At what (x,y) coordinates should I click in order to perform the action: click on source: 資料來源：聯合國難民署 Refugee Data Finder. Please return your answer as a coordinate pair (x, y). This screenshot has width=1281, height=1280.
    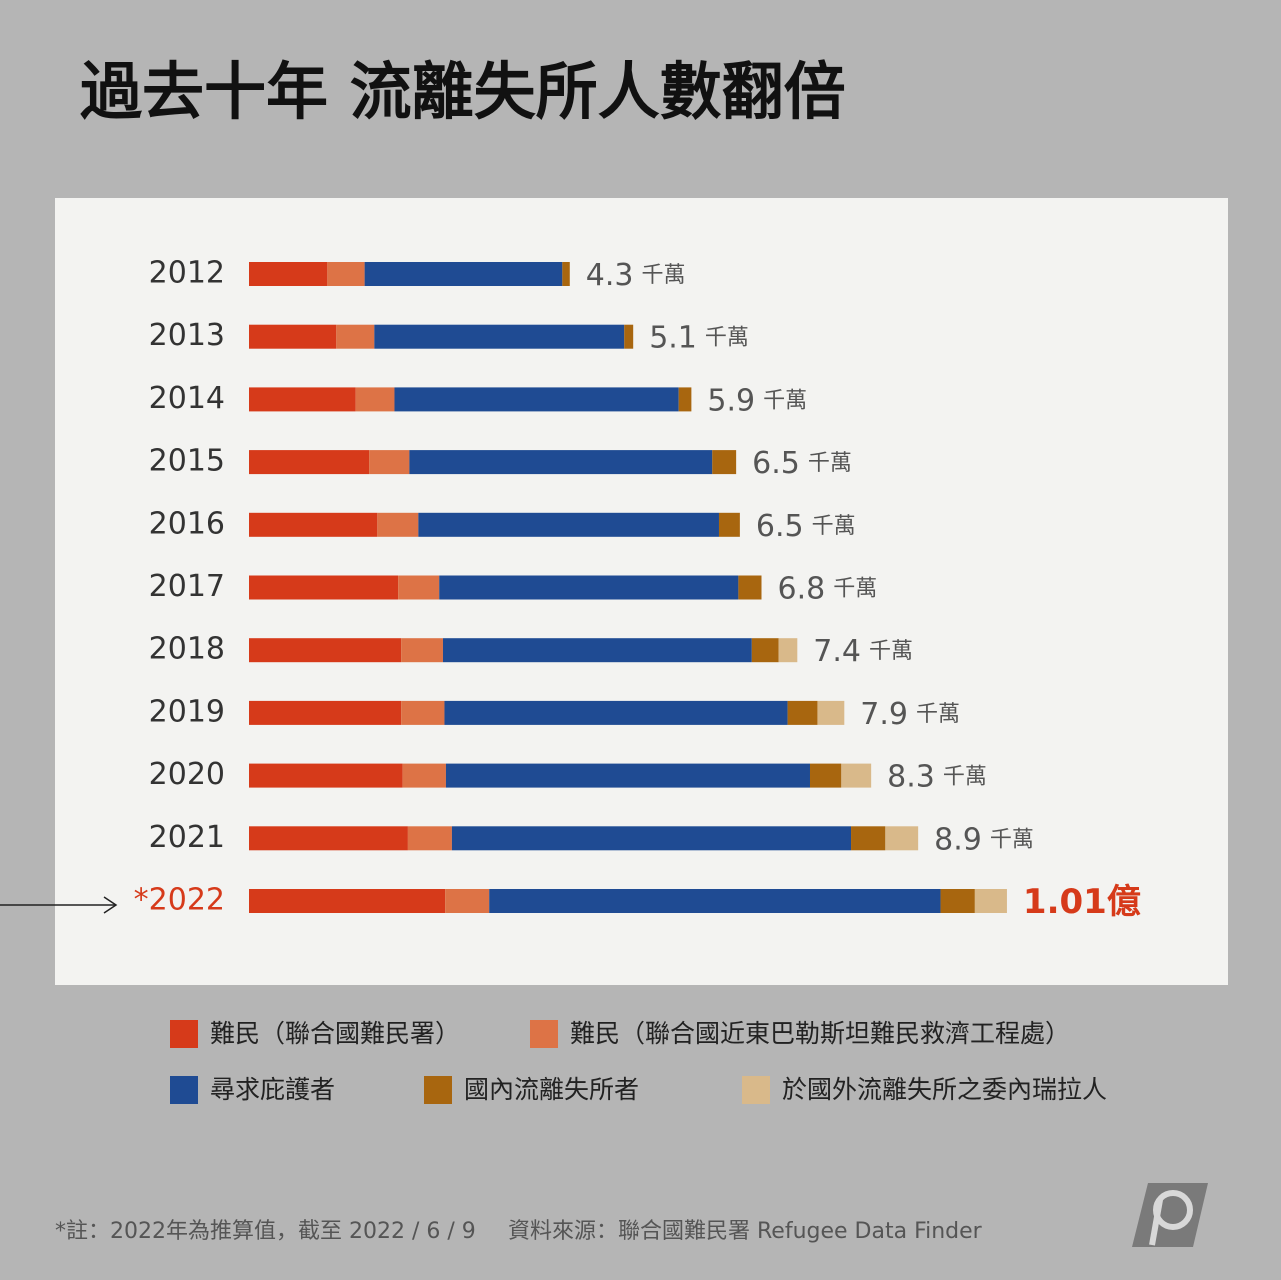
    Looking at the image, I should click on (745, 1231).